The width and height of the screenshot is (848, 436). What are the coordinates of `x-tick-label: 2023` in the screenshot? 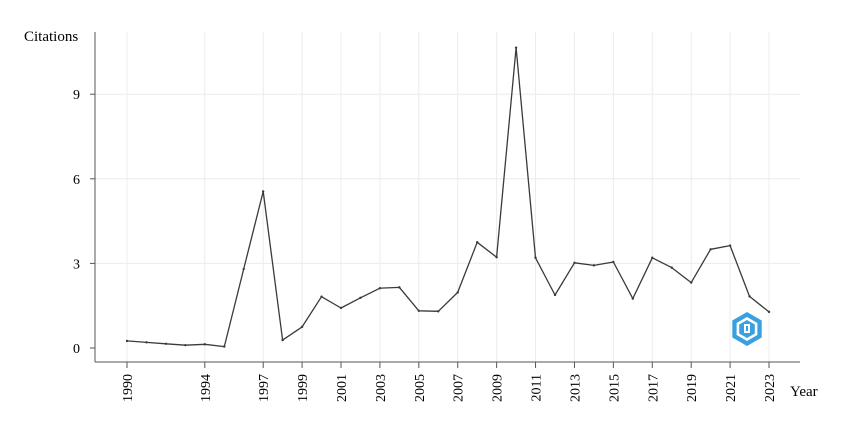 It's located at (770, 388).